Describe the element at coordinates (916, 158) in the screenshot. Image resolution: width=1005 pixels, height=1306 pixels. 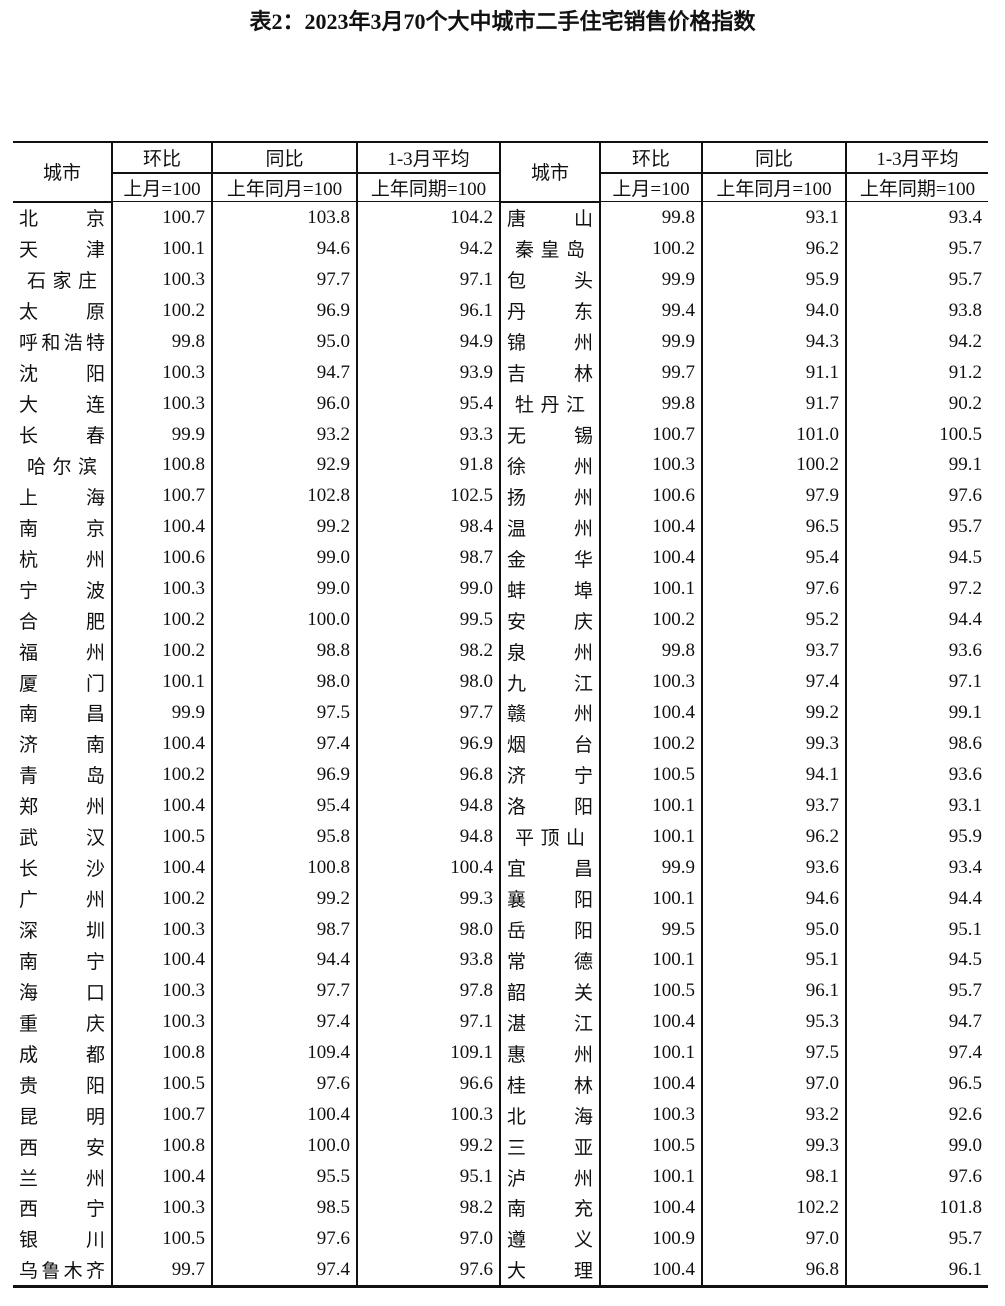
I see `header-avg: 1-3月平均` at that location.